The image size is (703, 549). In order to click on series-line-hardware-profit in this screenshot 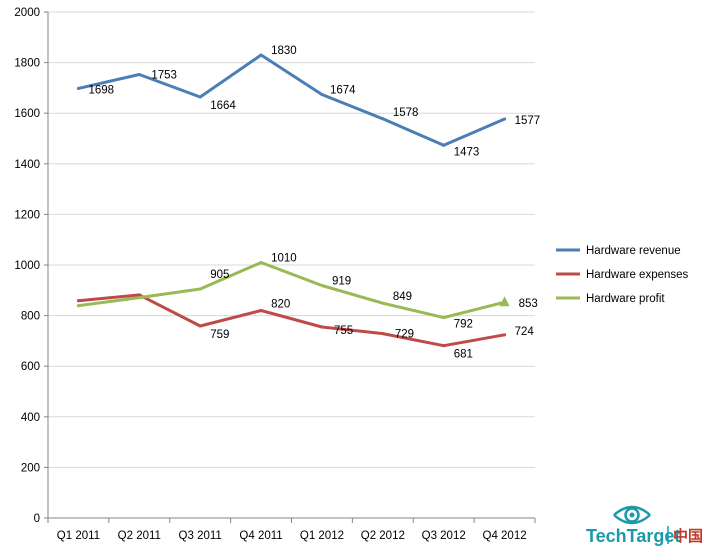, I will do `click(291, 290)`.